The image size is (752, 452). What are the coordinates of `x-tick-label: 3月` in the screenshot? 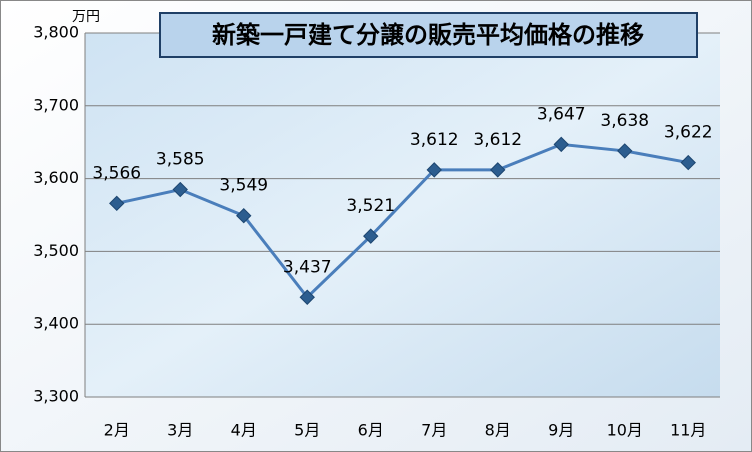 It's located at (180, 430).